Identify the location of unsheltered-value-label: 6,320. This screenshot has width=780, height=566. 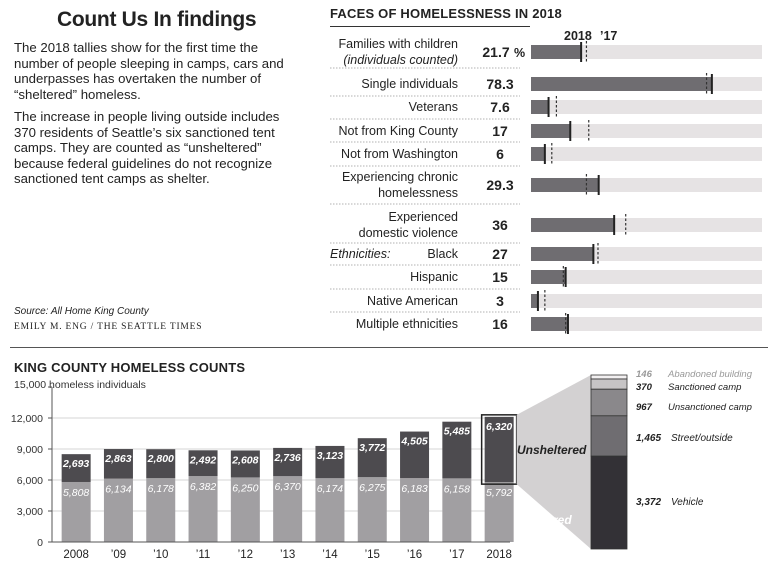
(499, 427).